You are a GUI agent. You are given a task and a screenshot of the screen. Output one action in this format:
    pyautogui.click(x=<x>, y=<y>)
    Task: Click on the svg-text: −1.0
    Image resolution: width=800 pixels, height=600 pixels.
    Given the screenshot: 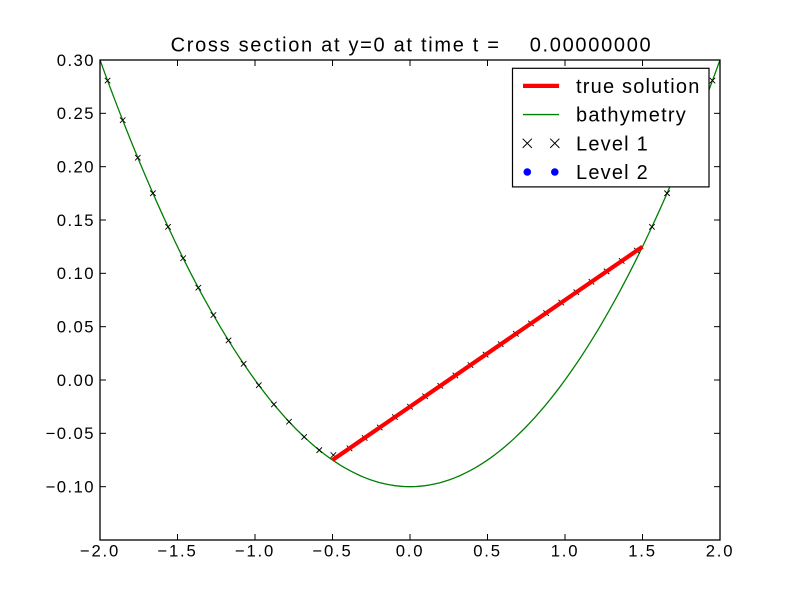 What is the action you would take?
    pyautogui.click(x=255, y=551)
    